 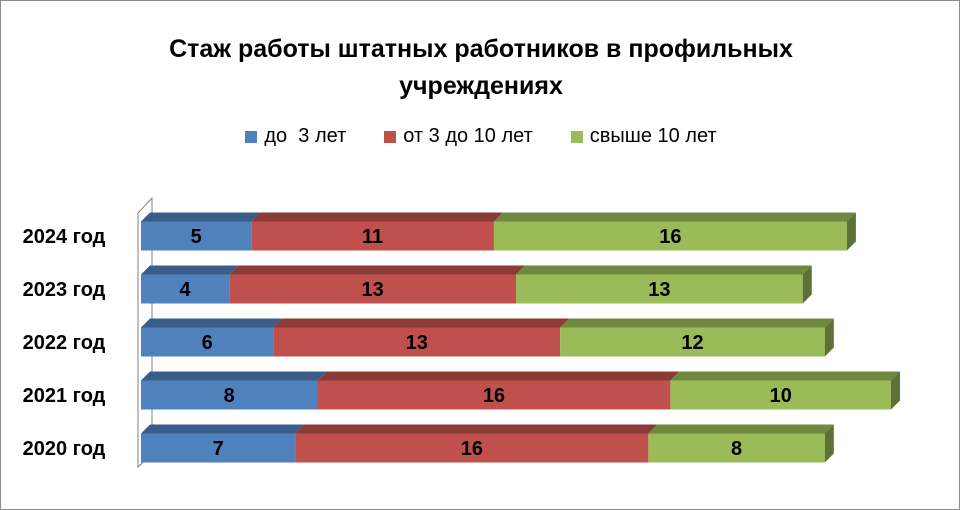 I want to click on legend-label-series-1: до 3 лет, so click(x=305, y=136).